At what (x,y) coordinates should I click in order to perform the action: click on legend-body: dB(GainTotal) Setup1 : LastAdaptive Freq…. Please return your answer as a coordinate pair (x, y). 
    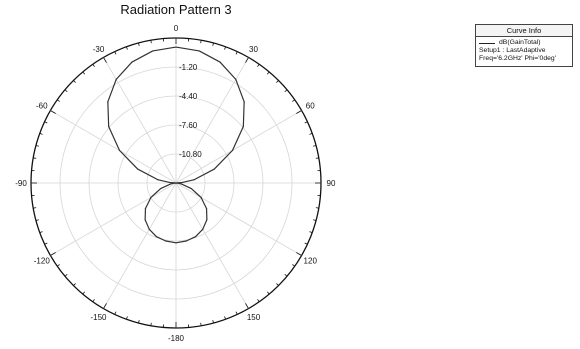
    Looking at the image, I should click on (524, 51).